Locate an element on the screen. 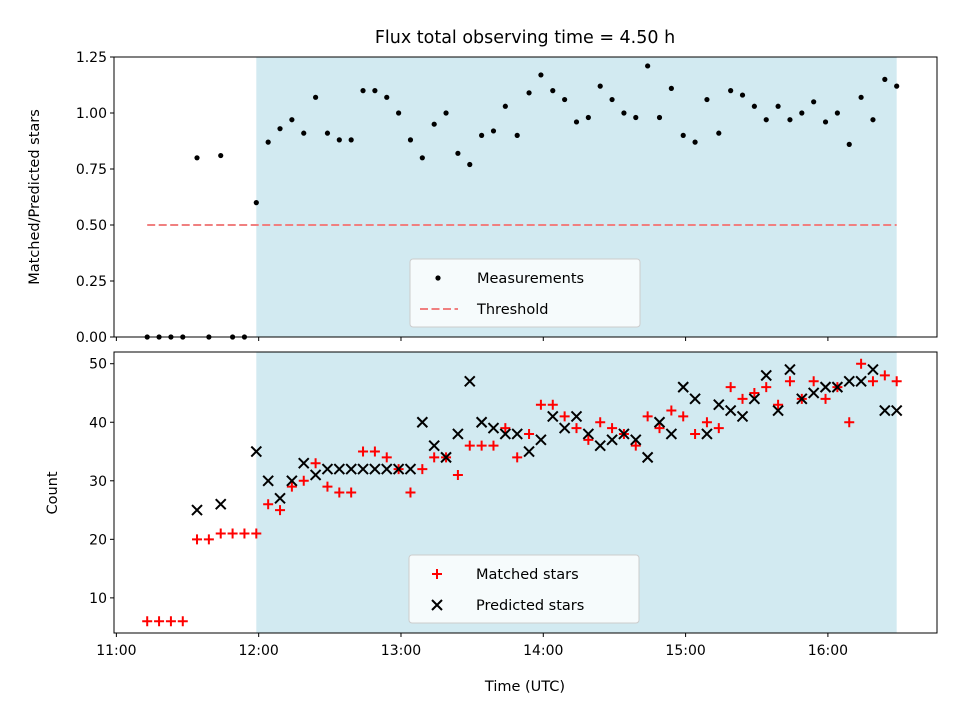  y-tick-label: 0.50 is located at coordinates (91, 226).